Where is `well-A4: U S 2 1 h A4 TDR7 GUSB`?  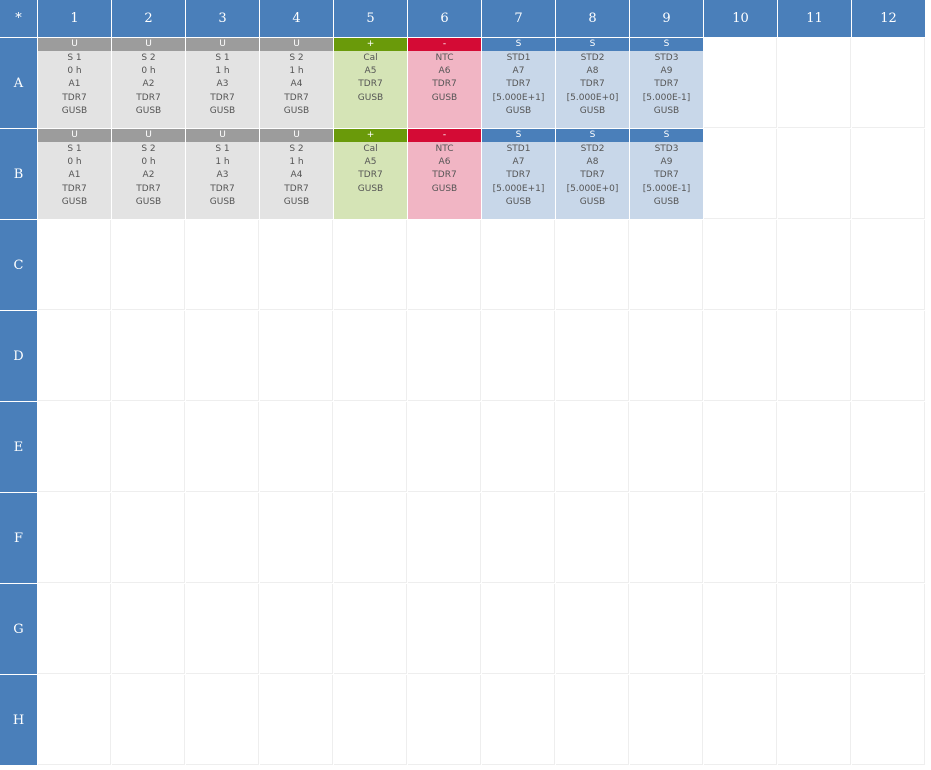
well-A4: U S 2 1 h A4 TDR7 GUSB is located at coordinates (296, 83).